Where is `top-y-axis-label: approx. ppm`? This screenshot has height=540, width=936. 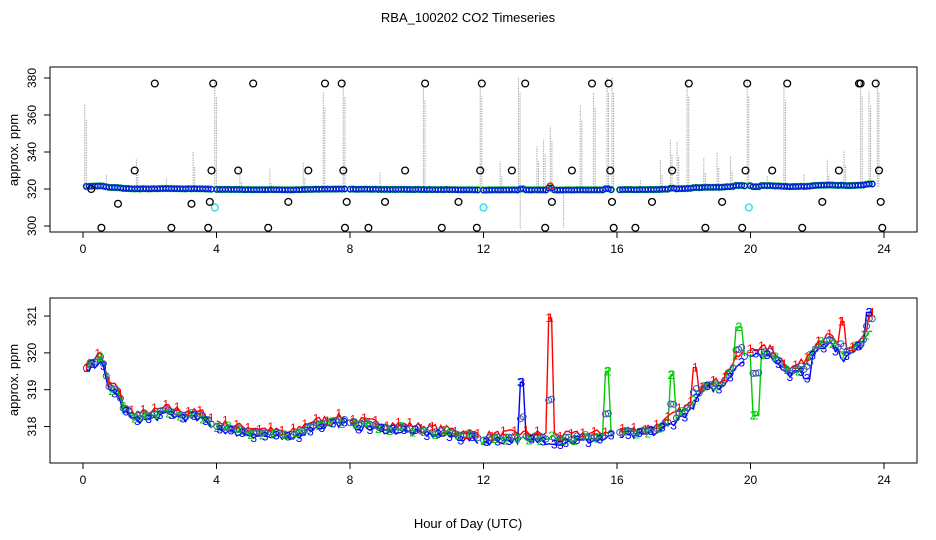
top-y-axis-label: approx. ppm is located at coordinates (13, 150).